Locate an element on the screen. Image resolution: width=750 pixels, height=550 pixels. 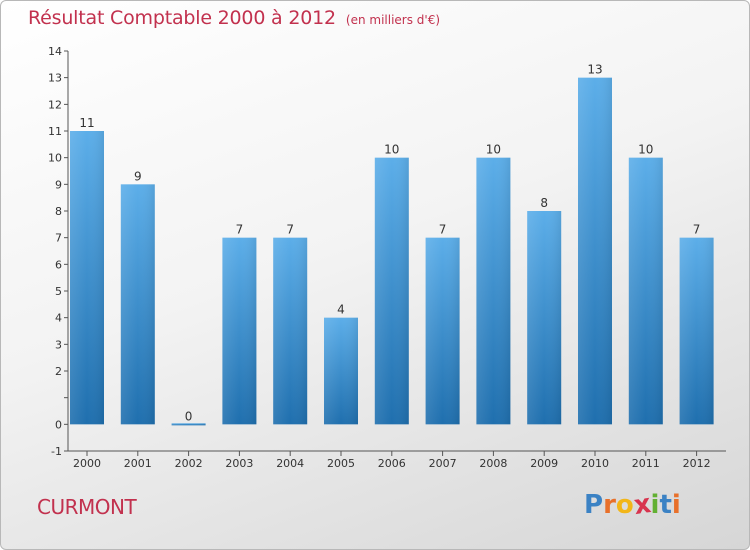
data-label: 9 is located at coordinates (138, 176).